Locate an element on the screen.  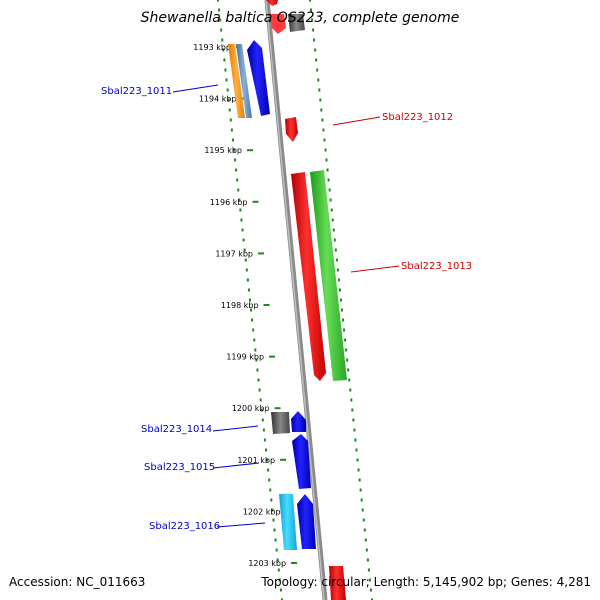
label-sbal223-1013: Sbal223_1013 is located at coordinates (436, 266).